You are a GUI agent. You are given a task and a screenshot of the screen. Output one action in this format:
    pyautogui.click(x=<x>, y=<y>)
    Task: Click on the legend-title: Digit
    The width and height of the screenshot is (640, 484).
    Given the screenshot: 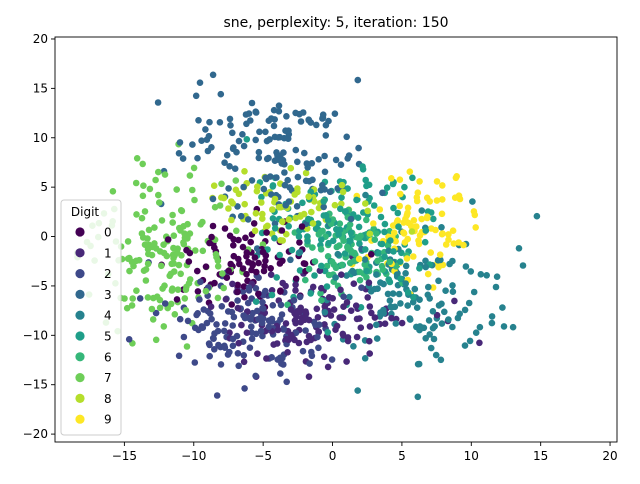 What is the action you would take?
    pyautogui.click(x=85, y=212)
    